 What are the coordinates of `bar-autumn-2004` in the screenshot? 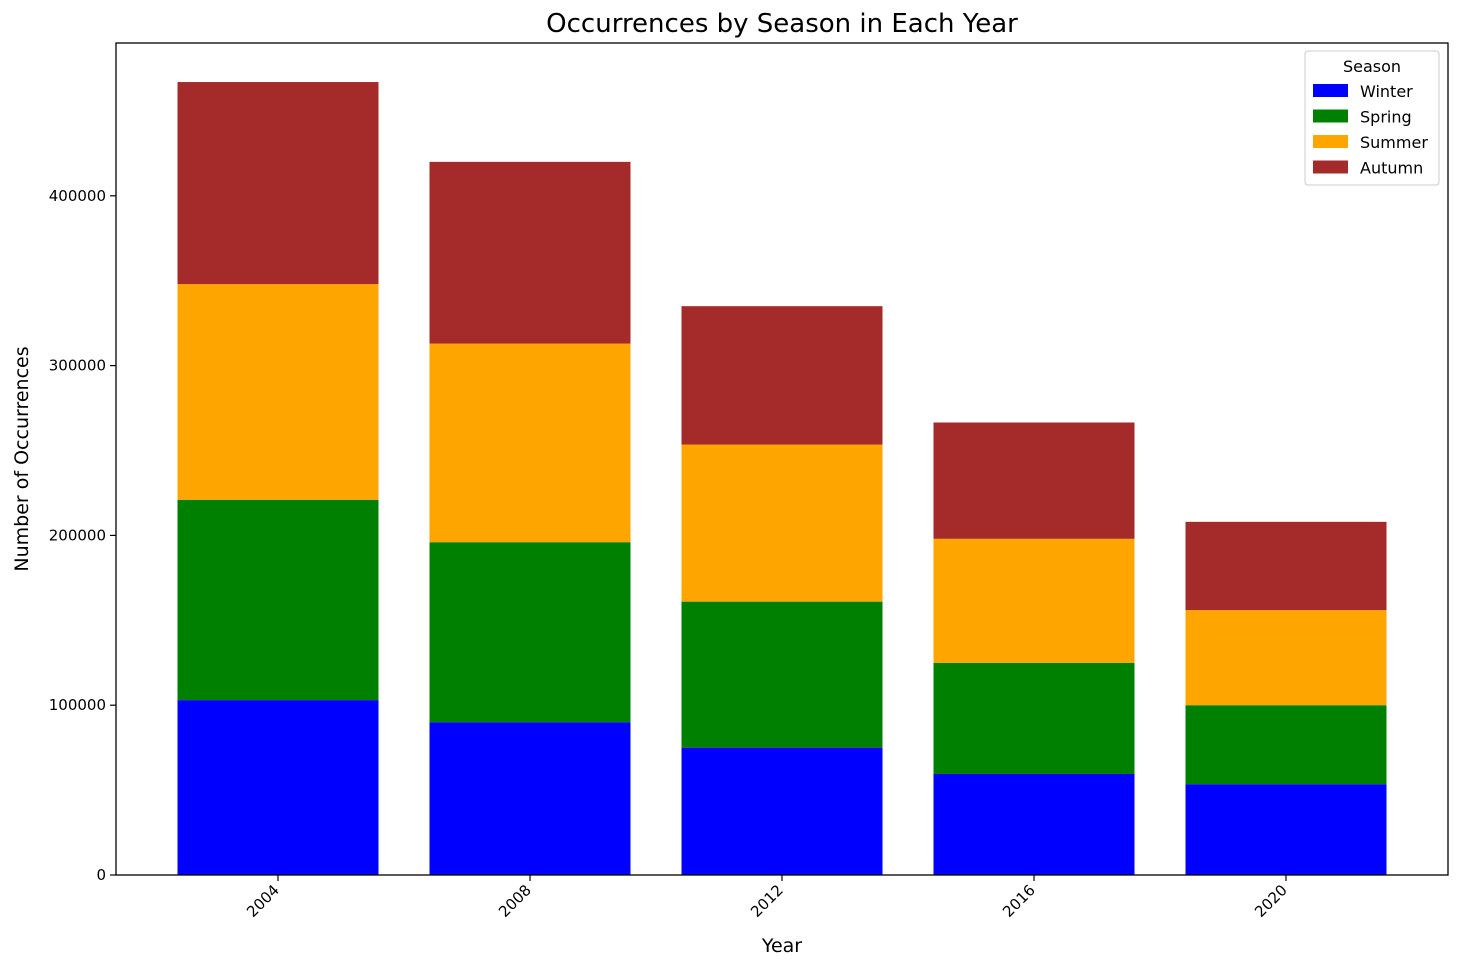 It's located at (278, 183).